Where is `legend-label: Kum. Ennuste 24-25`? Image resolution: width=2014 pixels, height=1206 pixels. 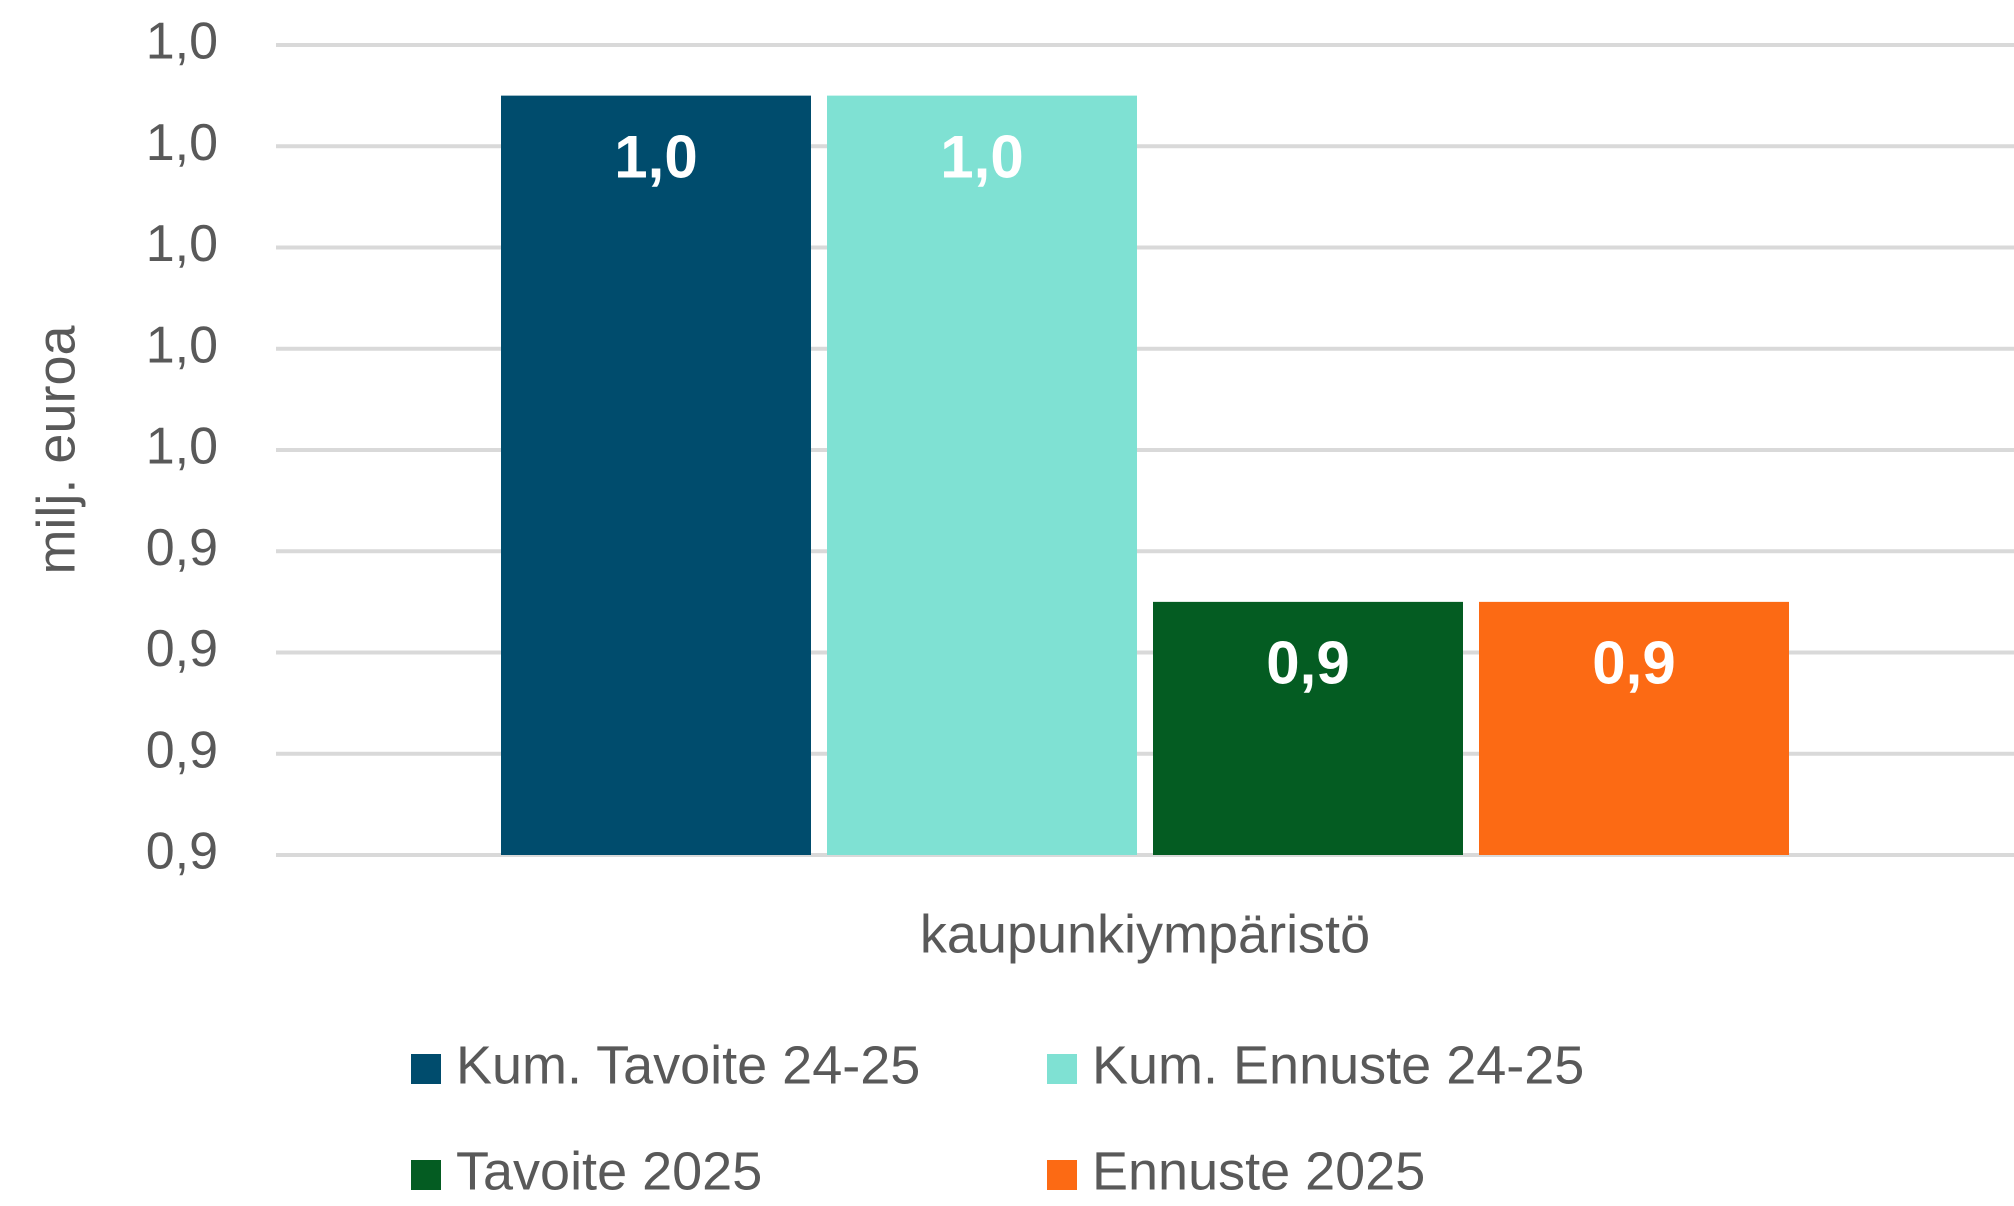 legend-label: Kum. Ennuste 24-25 is located at coordinates (1338, 1065).